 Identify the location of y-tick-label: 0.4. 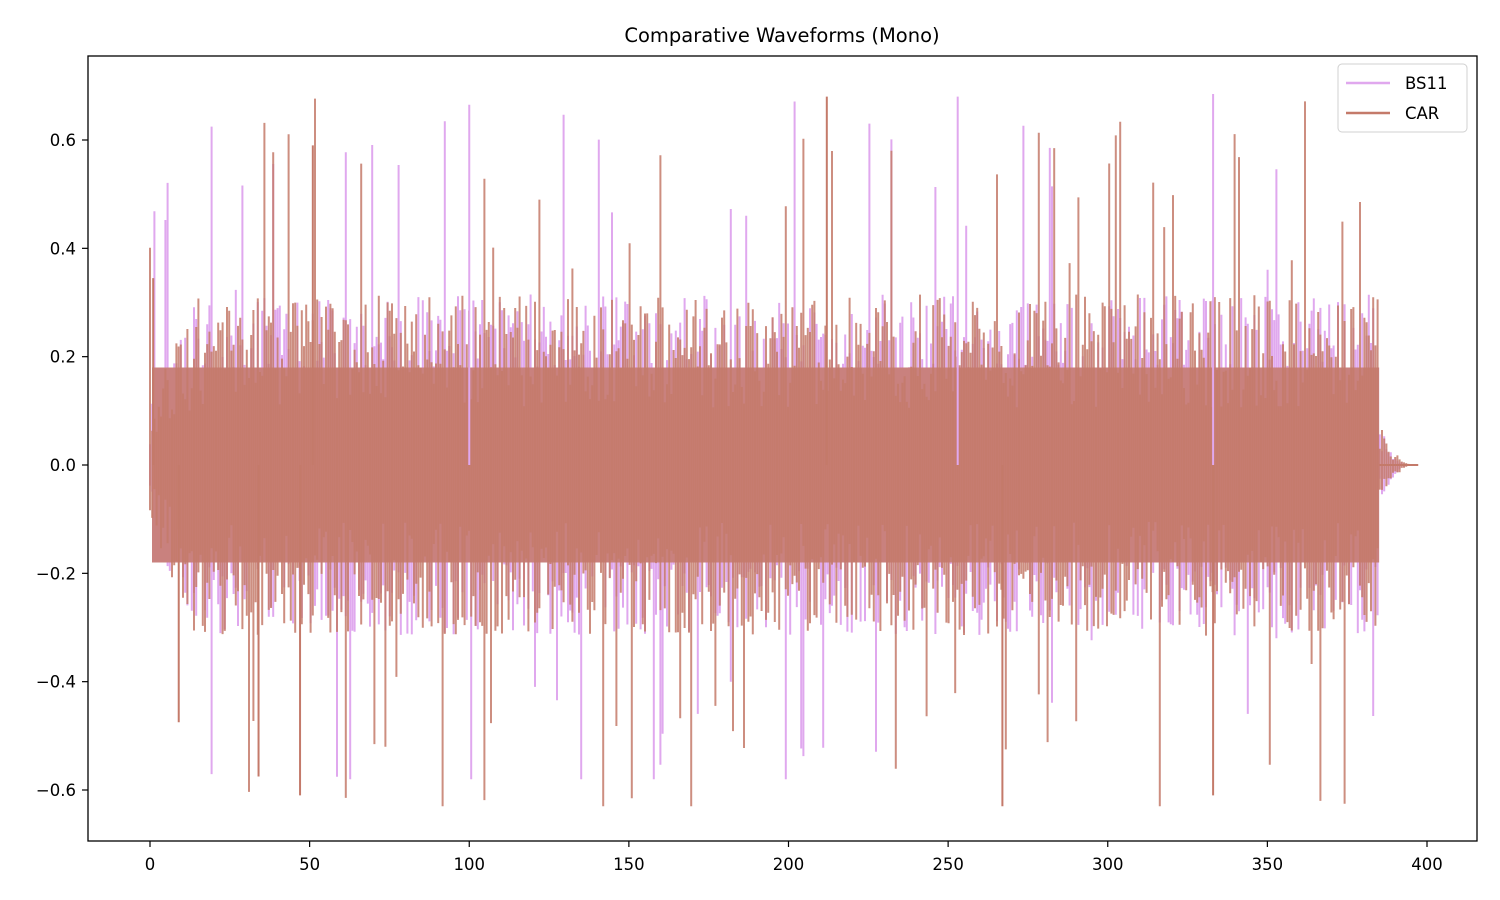
(63, 248).